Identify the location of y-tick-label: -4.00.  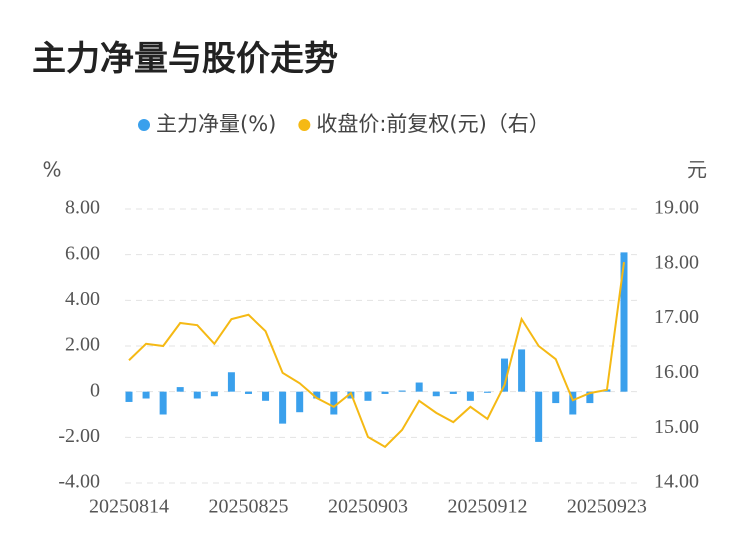
(79, 482).